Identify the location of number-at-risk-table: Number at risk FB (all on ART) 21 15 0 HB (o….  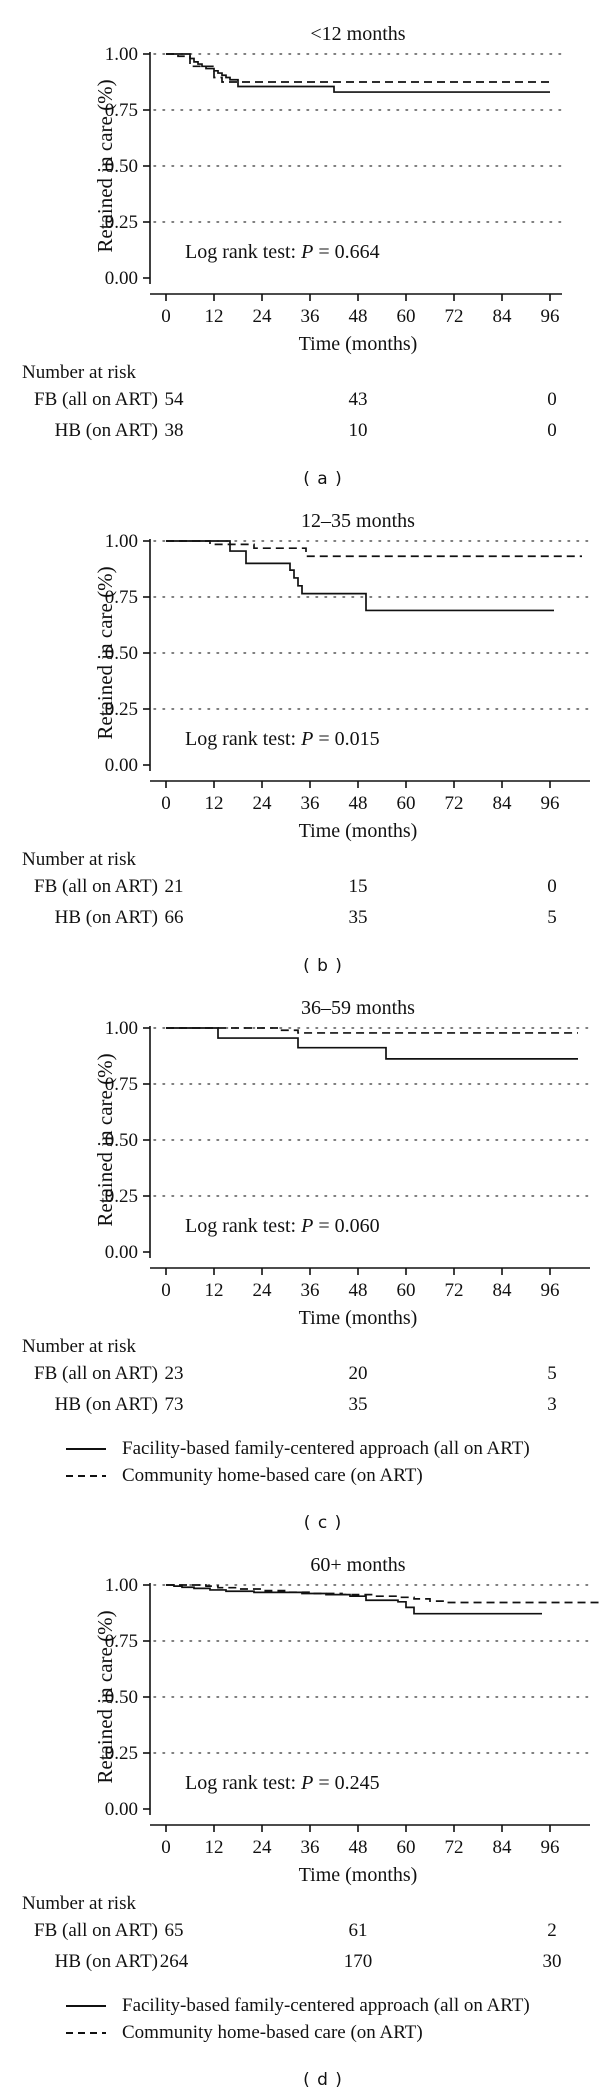
(300, 889).